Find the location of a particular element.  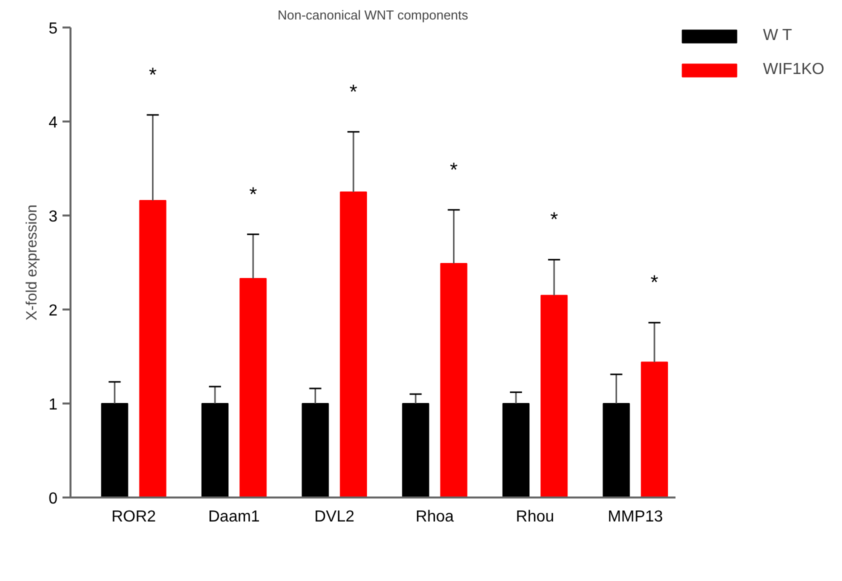

x-tick-label: Rhou is located at coordinates (535, 517).